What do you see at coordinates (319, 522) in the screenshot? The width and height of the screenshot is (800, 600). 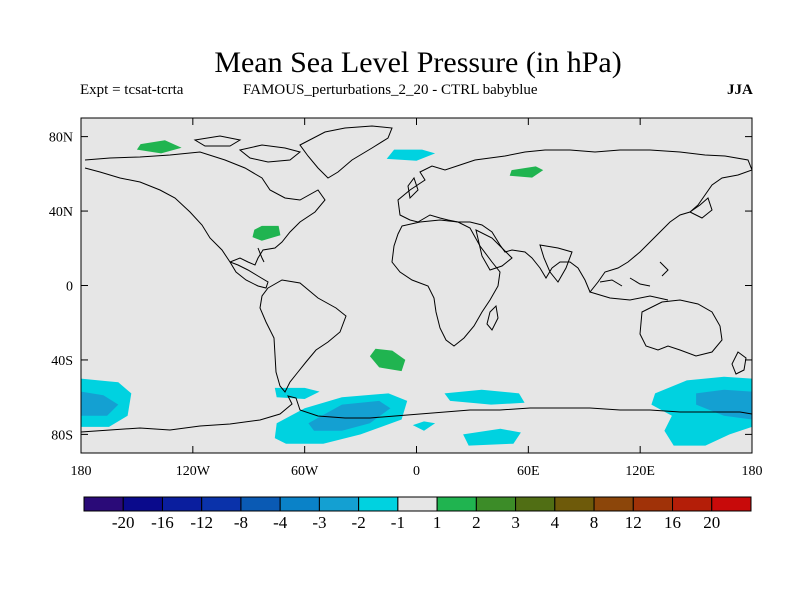 I see `colorbar-label: -3` at bounding box center [319, 522].